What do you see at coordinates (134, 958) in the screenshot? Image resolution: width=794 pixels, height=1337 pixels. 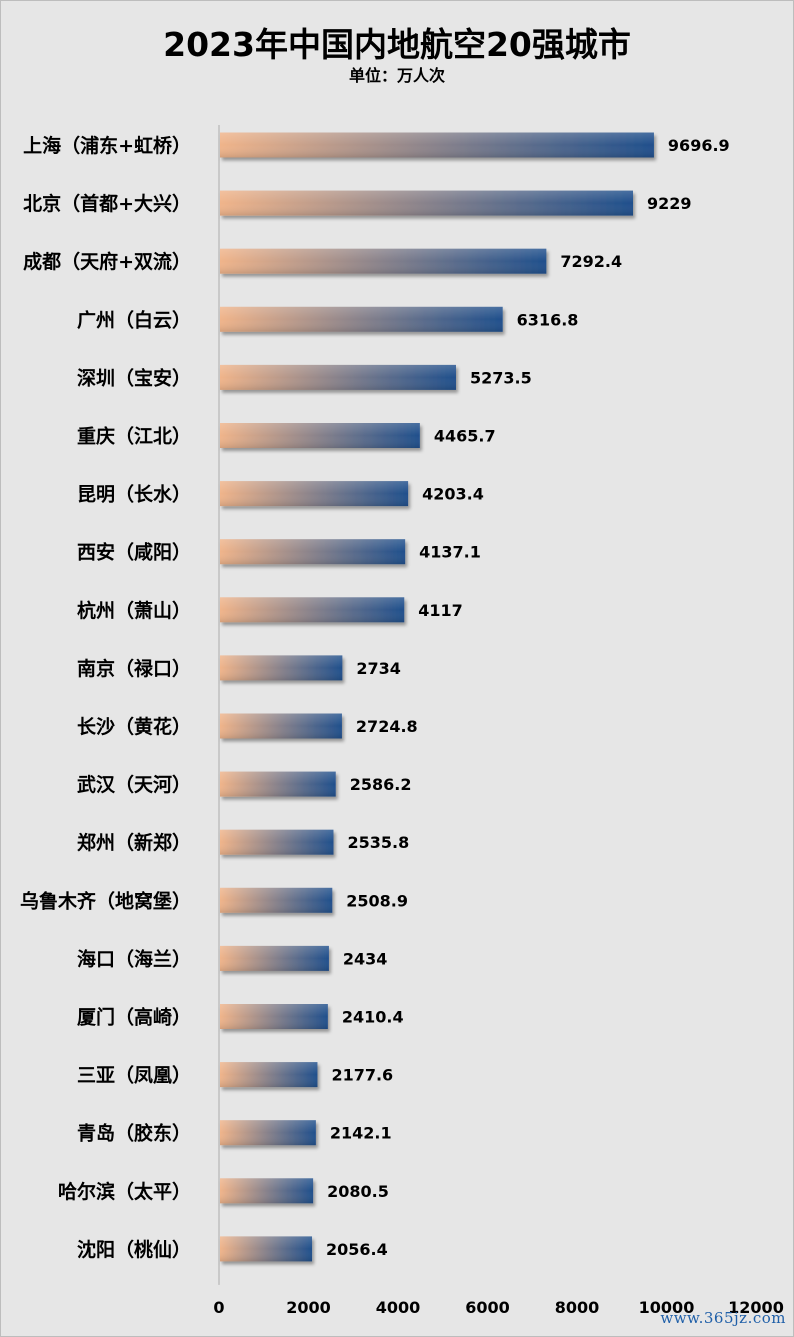 I see `category-label: 海口（海兰）` at bounding box center [134, 958].